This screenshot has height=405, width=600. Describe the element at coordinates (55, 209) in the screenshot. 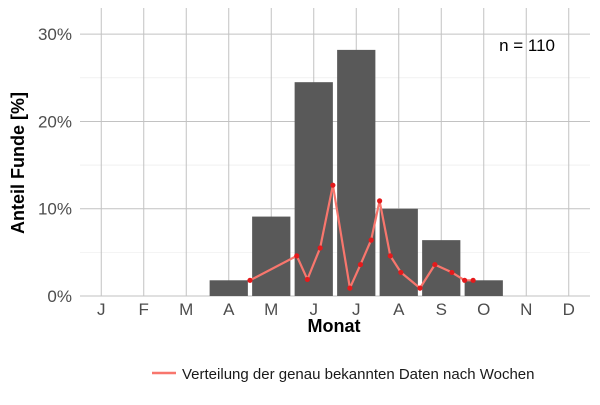

I see `y-tick-label: 10%` at that location.